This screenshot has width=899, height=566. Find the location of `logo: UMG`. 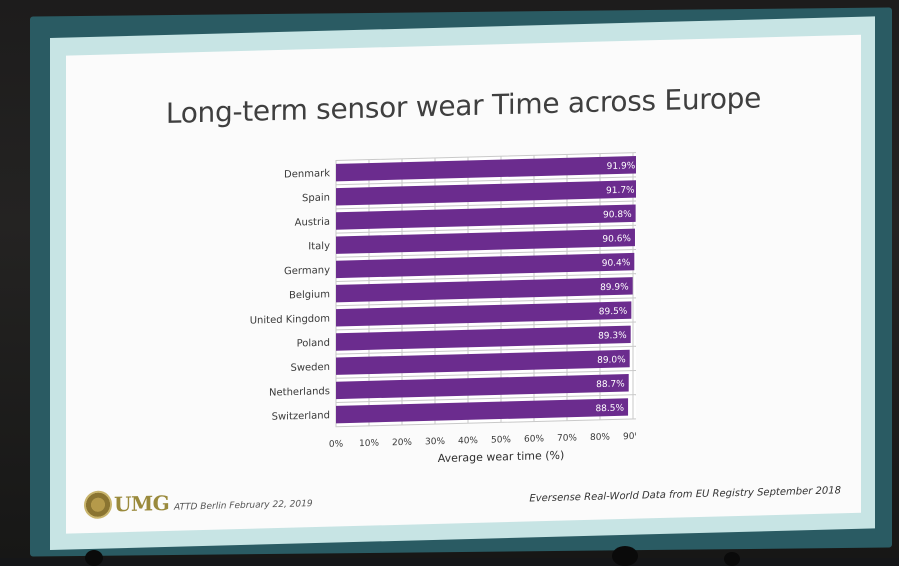

logo: UMG is located at coordinates (126, 504).